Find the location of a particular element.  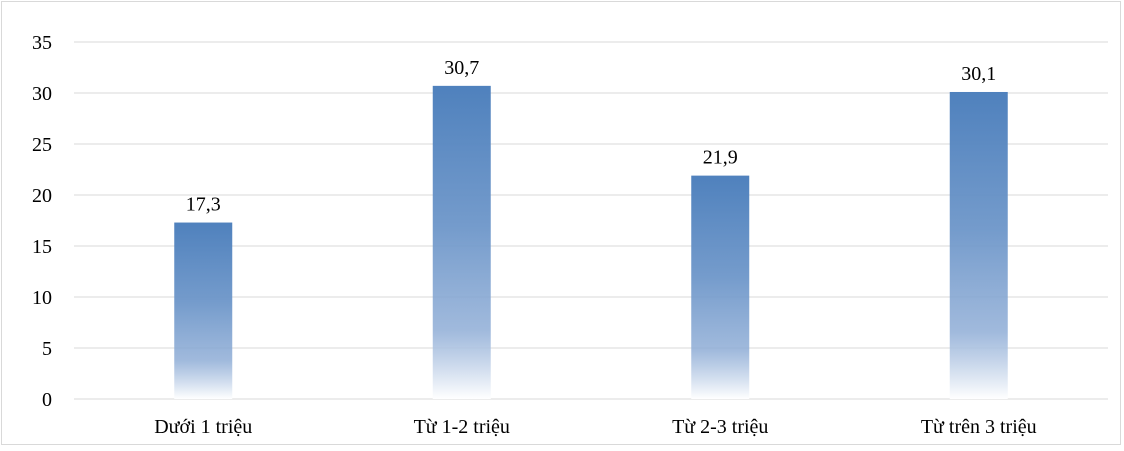

x-category-label: Từ 2-3 triệu is located at coordinates (720, 427).